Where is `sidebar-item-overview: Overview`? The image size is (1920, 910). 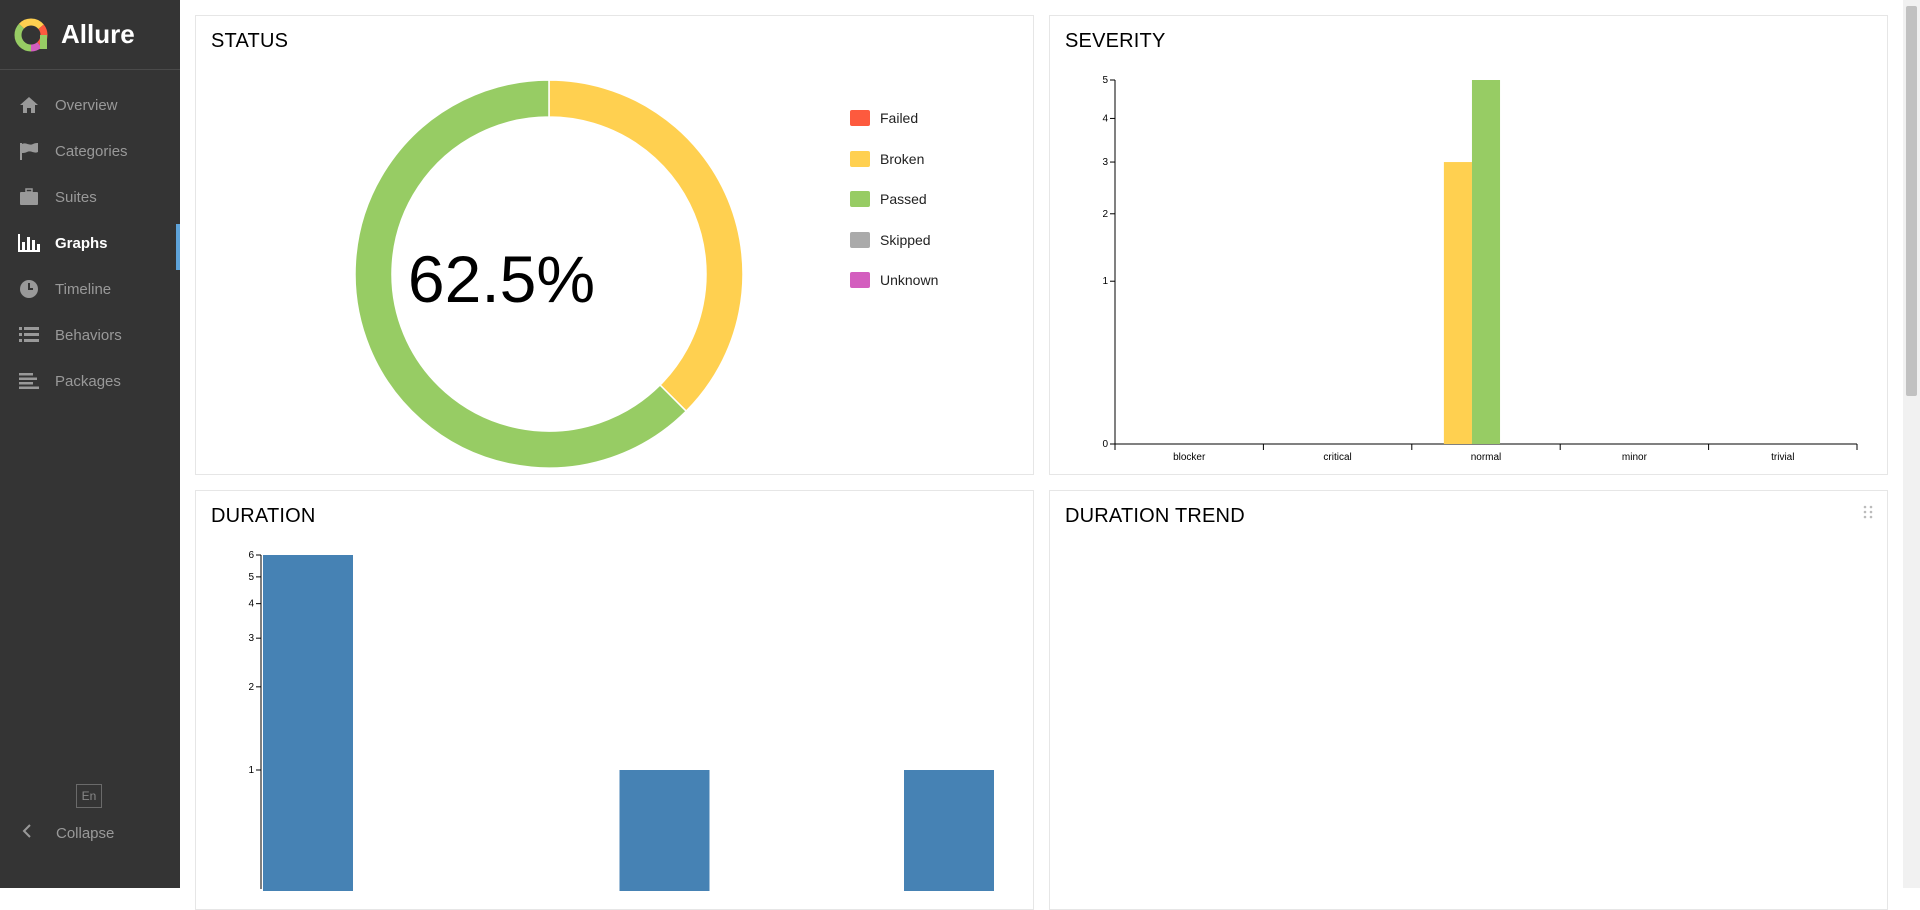 sidebar-item-overview: Overview is located at coordinates (90, 105).